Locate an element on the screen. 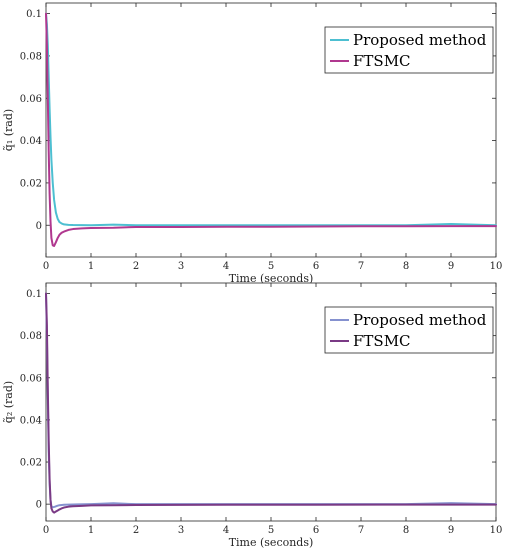 The height and width of the screenshot is (550, 508). y-axis-label: q̃₁ (rad) is located at coordinates (8, 130).